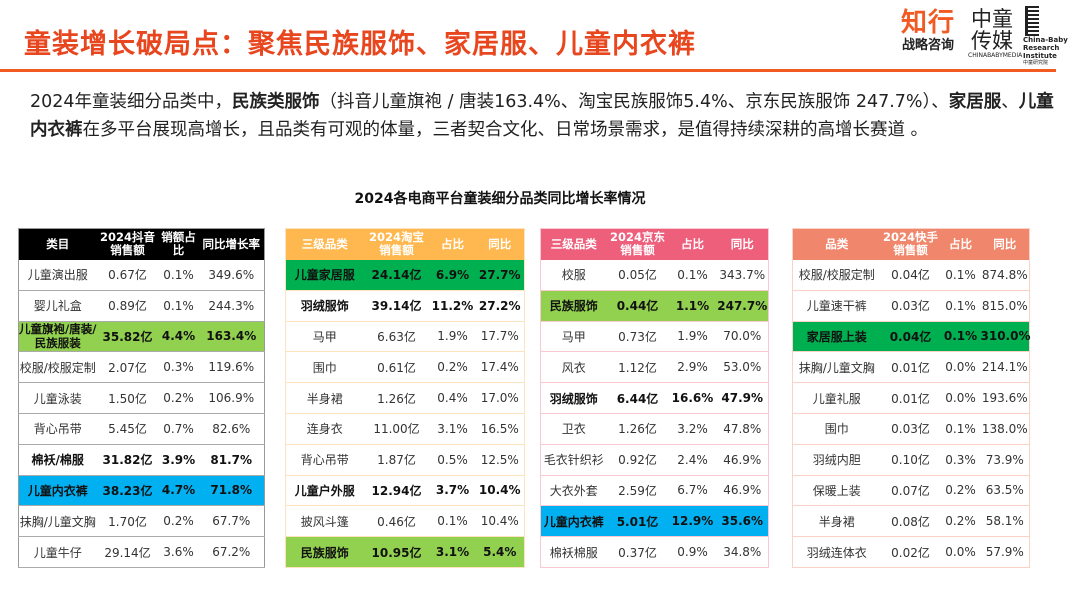 The height and width of the screenshot is (608, 1080). I want to click on category-cell: 儿童礼服, so click(836, 398).